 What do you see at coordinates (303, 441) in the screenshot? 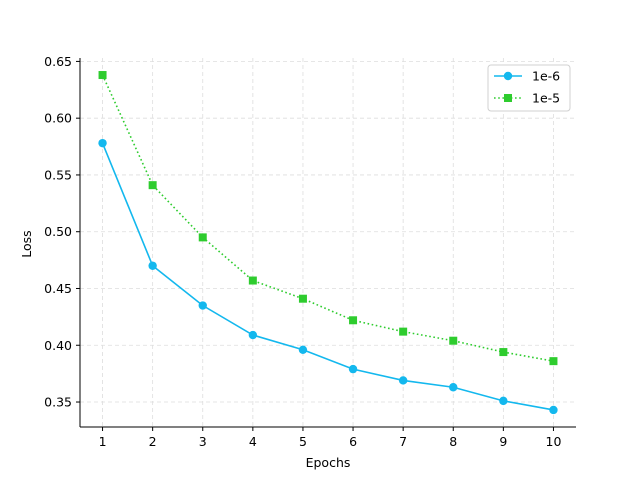
I see `x-tick-label: 5` at bounding box center [303, 441].